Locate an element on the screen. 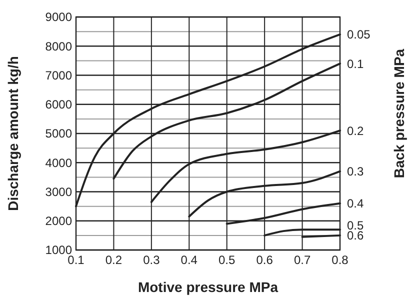 The width and height of the screenshot is (418, 298). x-tick-label: 0.6 is located at coordinates (265, 260).